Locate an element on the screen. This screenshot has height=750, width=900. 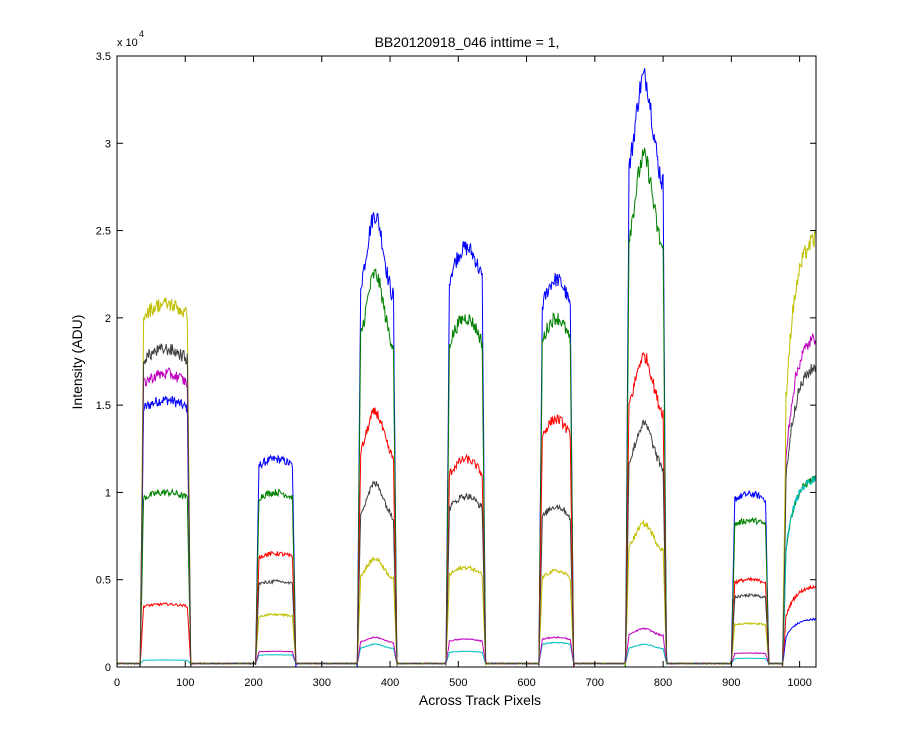
x-tick-label: 700 is located at coordinates (595, 683).